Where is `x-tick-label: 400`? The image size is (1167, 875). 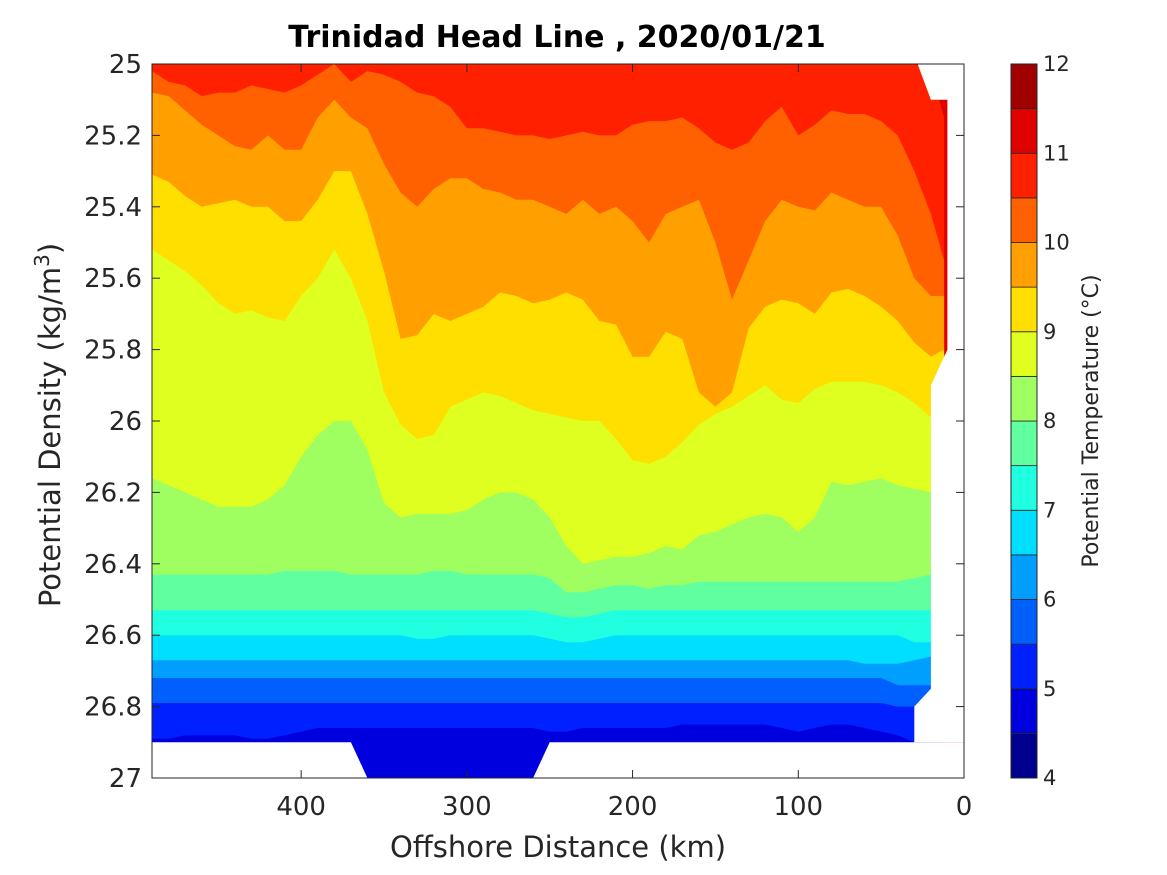 x-tick-label: 400 is located at coordinates (301, 807).